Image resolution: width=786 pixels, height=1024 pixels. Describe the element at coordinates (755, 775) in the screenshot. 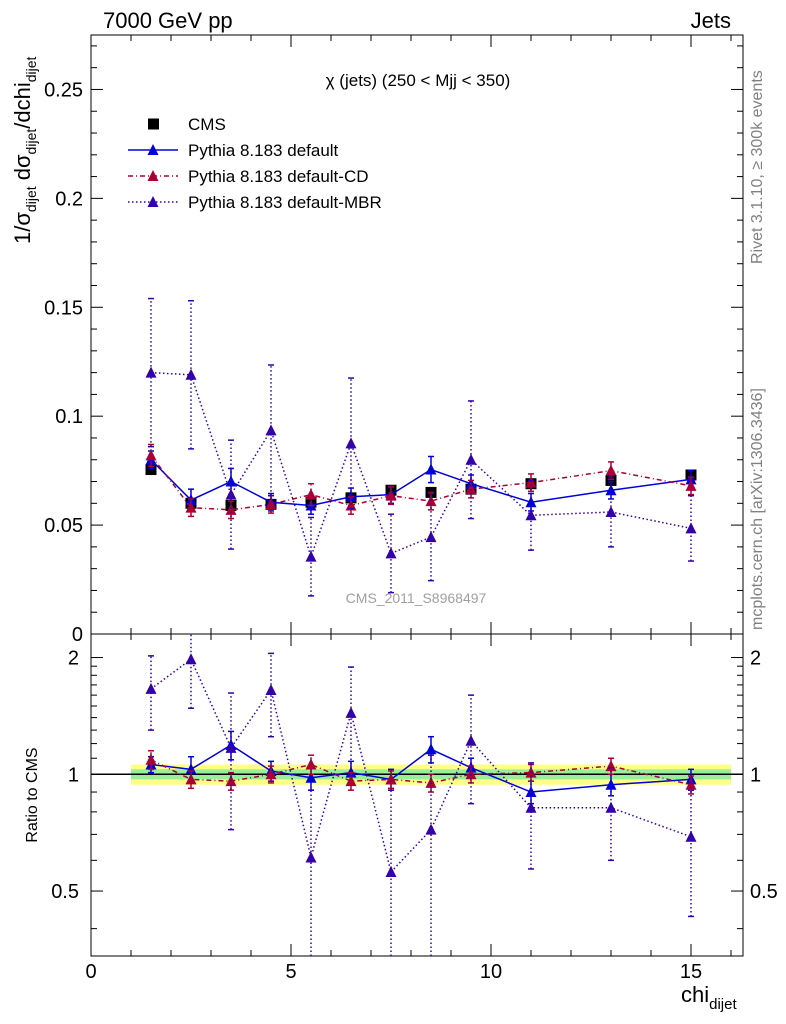

I see `y-tick-label-right: 1` at that location.